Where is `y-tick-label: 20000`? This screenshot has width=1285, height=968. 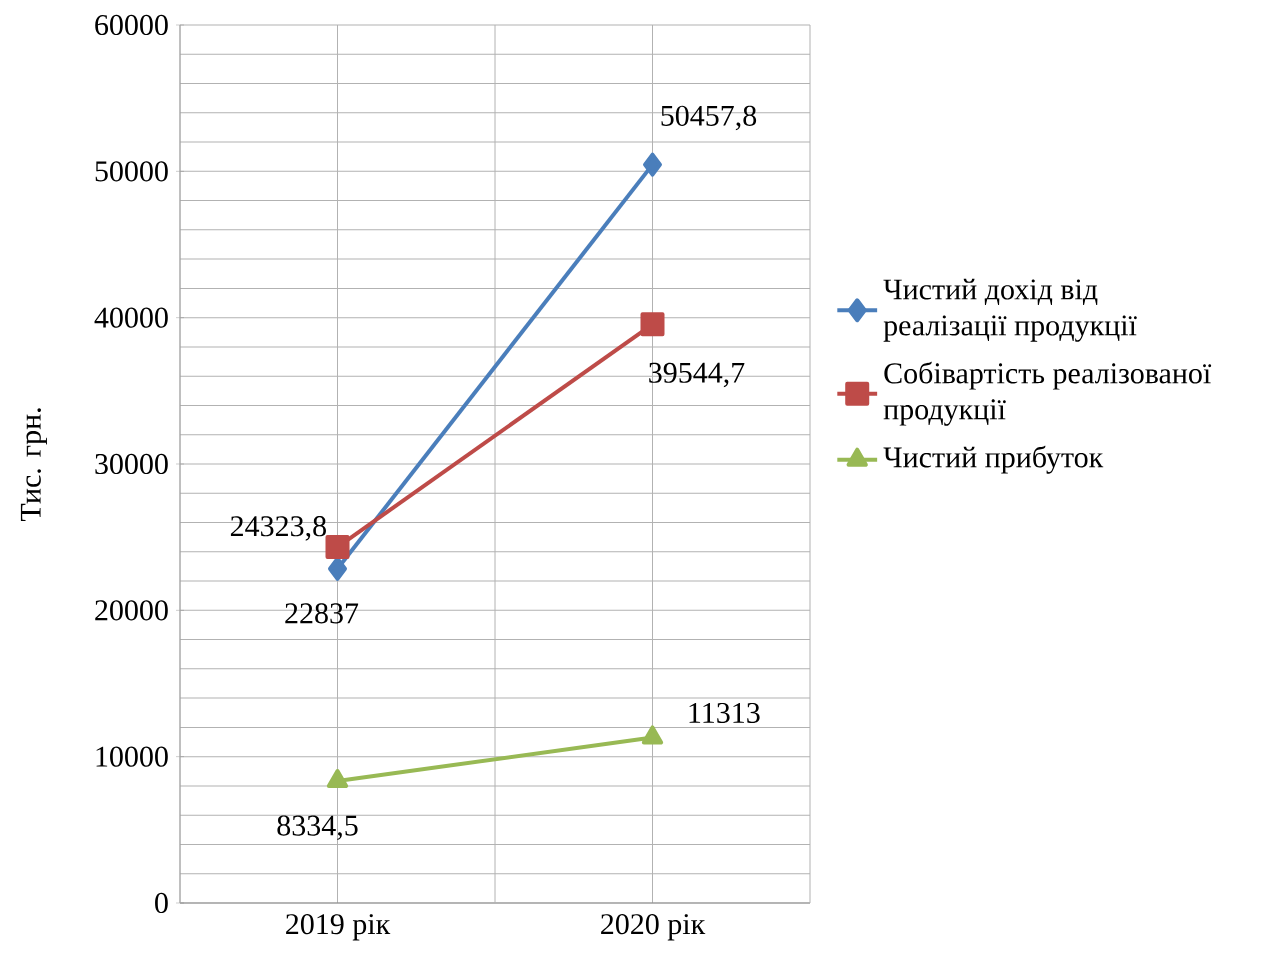
y-tick-label: 20000 is located at coordinates (131, 610).